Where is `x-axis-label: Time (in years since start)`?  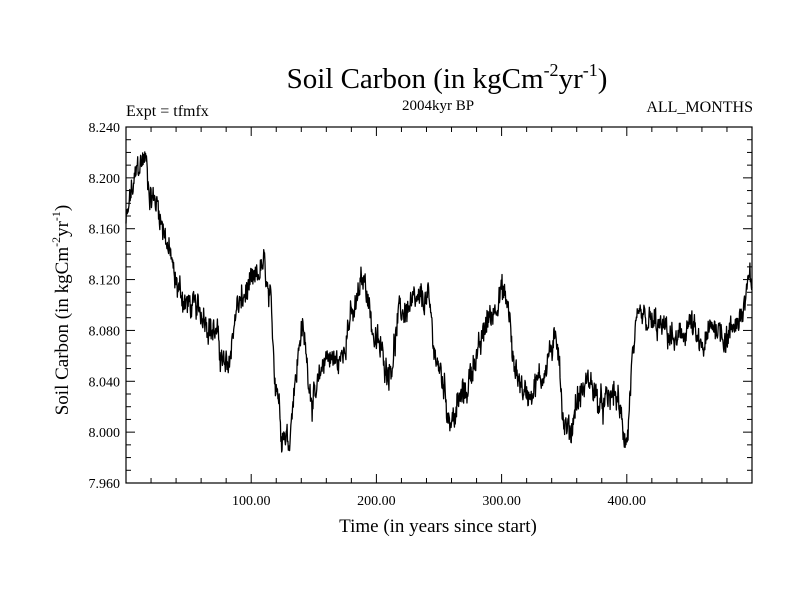
x-axis-label: Time (in years since start) is located at coordinates (438, 526).